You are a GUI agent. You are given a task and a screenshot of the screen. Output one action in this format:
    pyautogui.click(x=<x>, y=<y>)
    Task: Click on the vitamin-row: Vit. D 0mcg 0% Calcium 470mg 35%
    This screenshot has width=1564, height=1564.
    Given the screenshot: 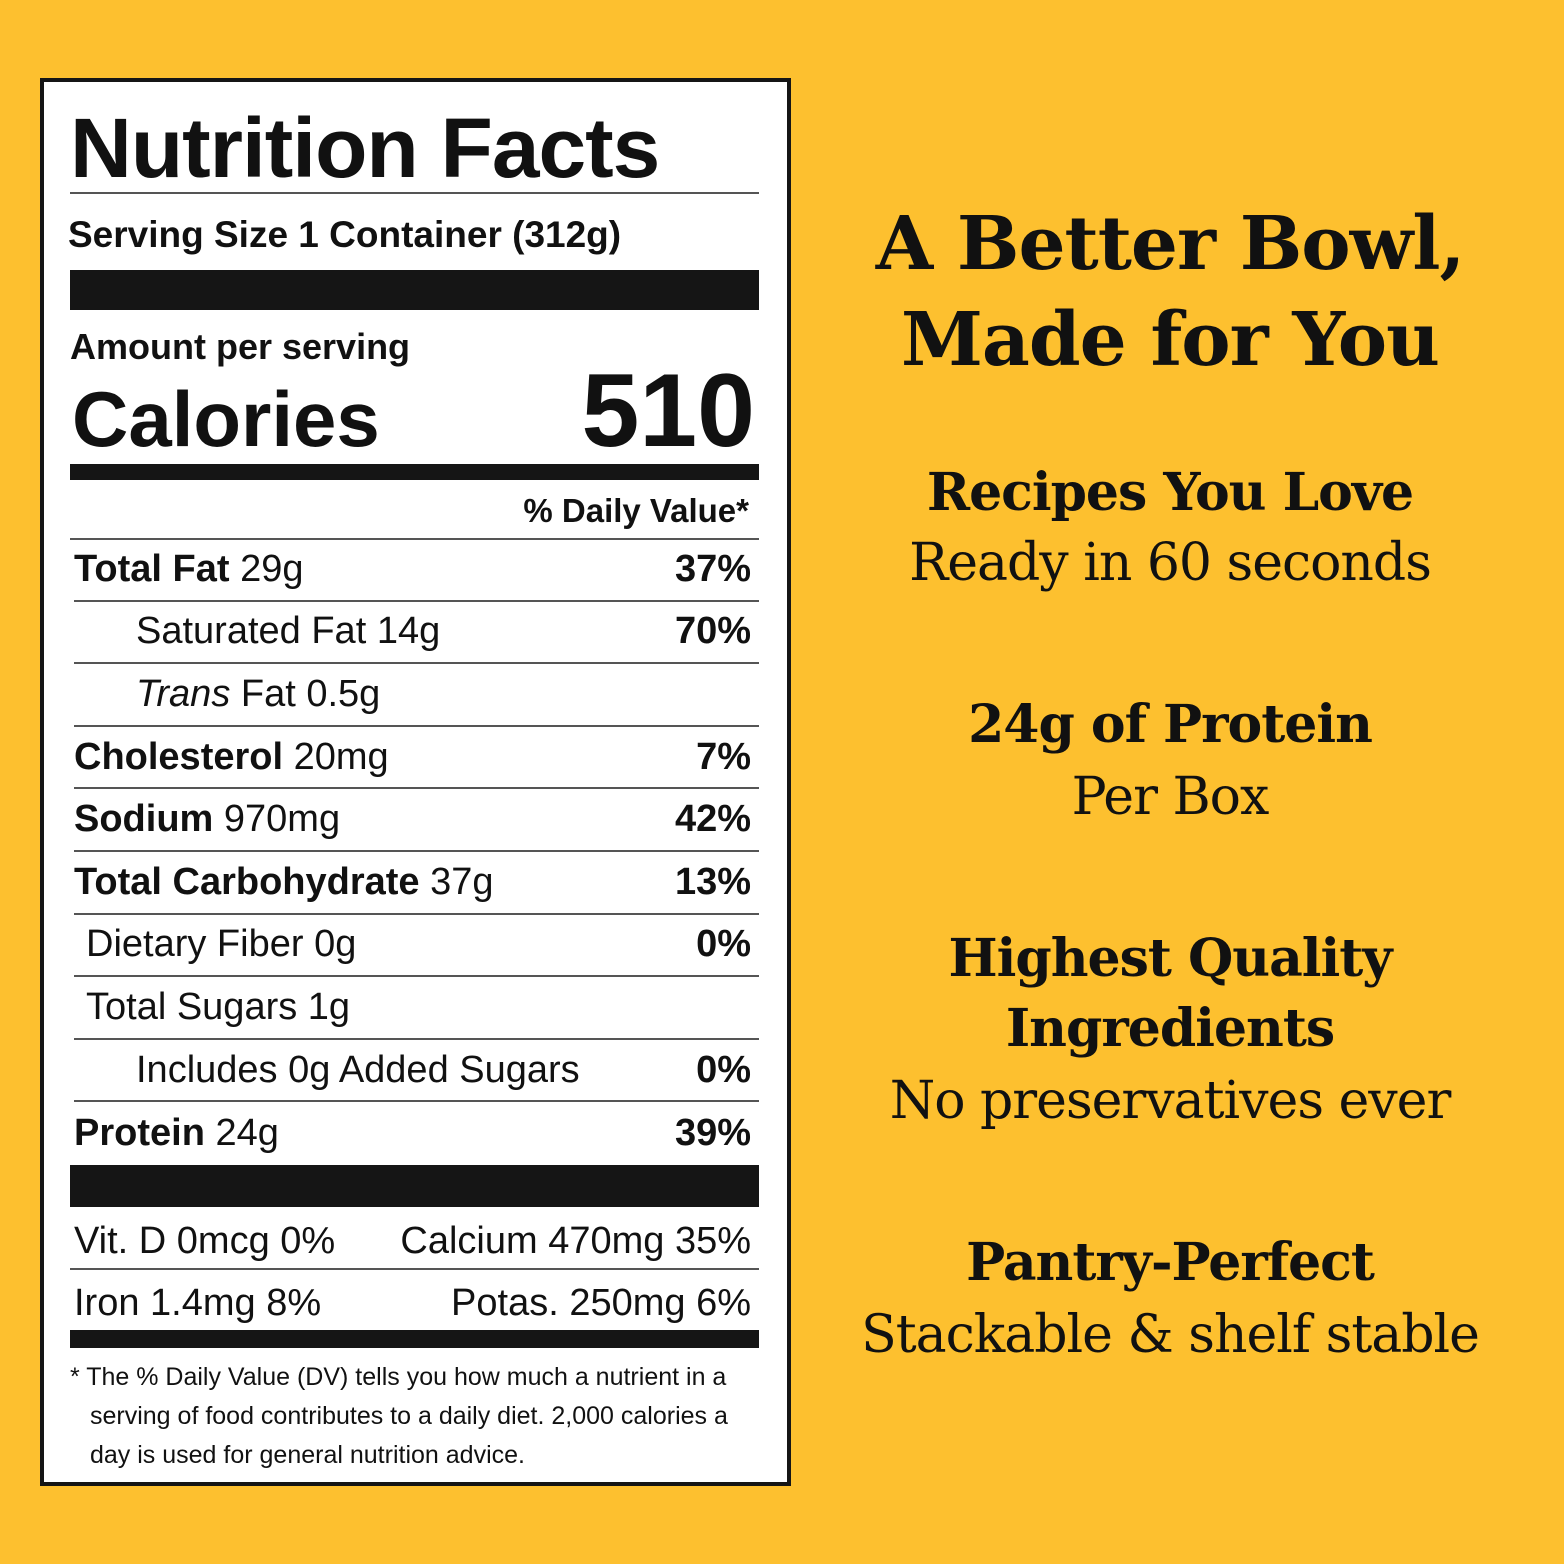 What is the action you would take?
    pyautogui.click(x=412, y=1241)
    